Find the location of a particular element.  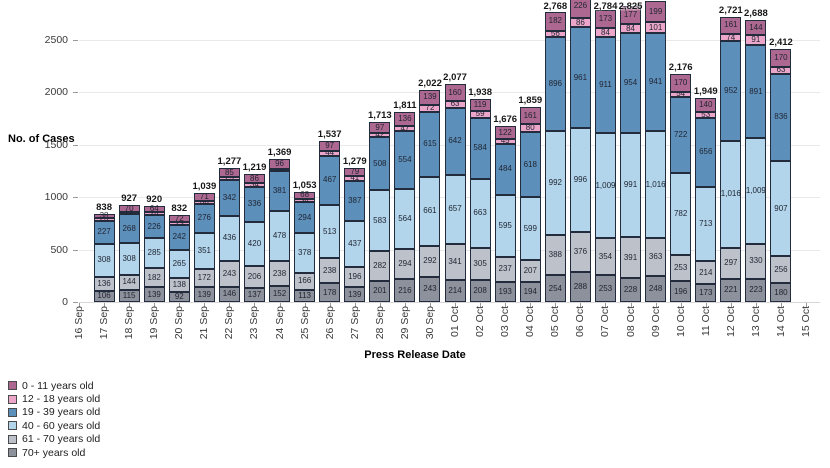

legend-item-19: 19 - 39 years old is located at coordinates (54, 412).